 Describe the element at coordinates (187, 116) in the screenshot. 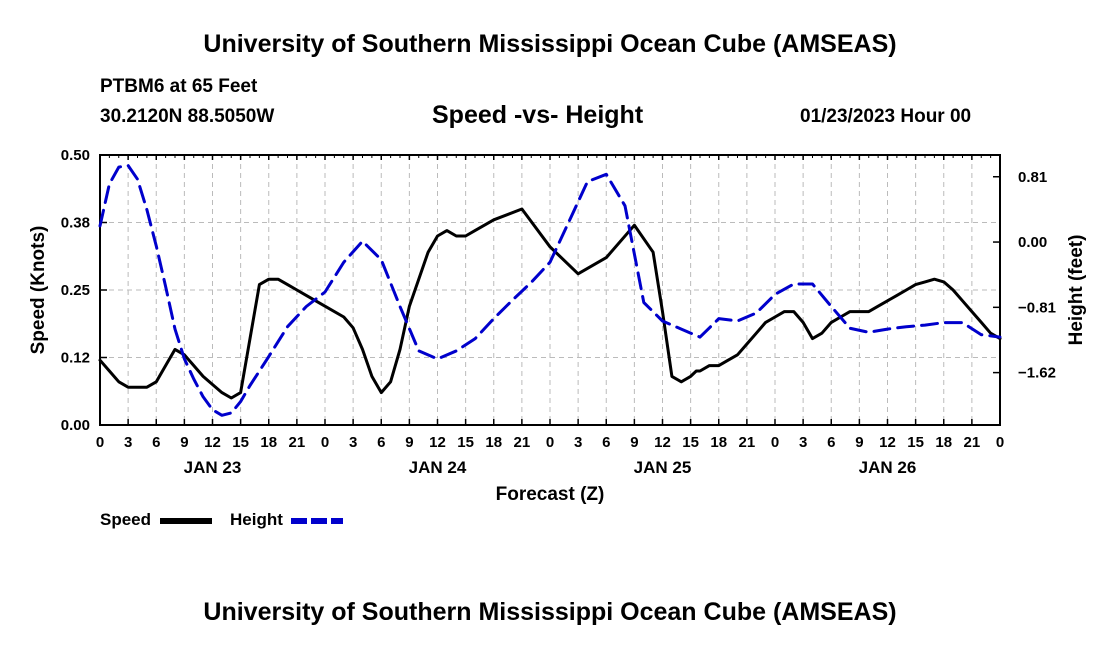

I see `coordinates-label: 30.2120N 88.5050W` at that location.